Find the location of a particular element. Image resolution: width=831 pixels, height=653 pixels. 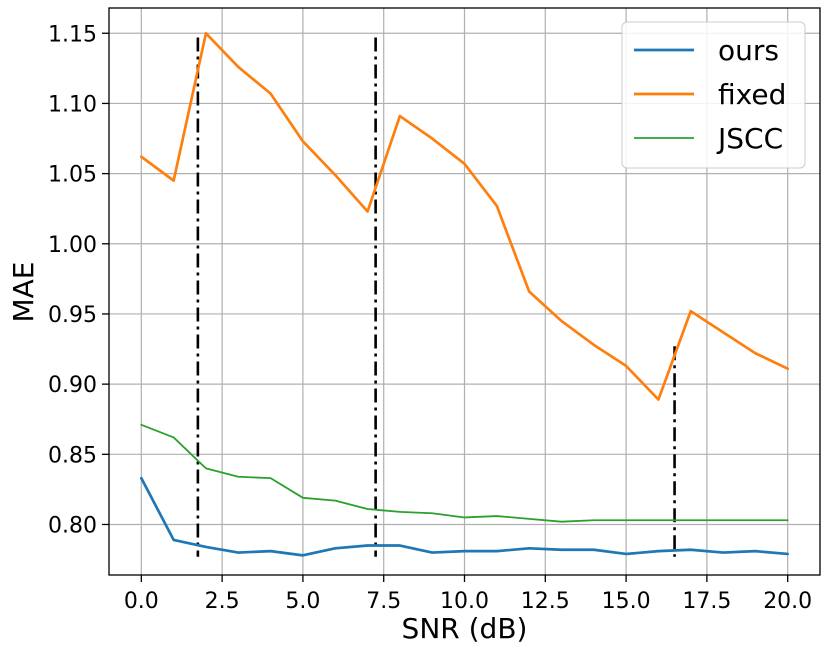

y-tick-label: 0.90 is located at coordinates (72, 385).